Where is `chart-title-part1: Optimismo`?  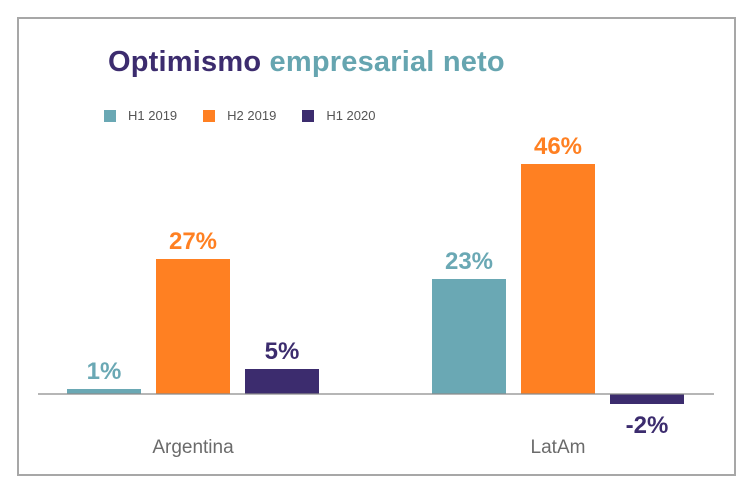
chart-title-part1: Optimismo is located at coordinates (185, 62).